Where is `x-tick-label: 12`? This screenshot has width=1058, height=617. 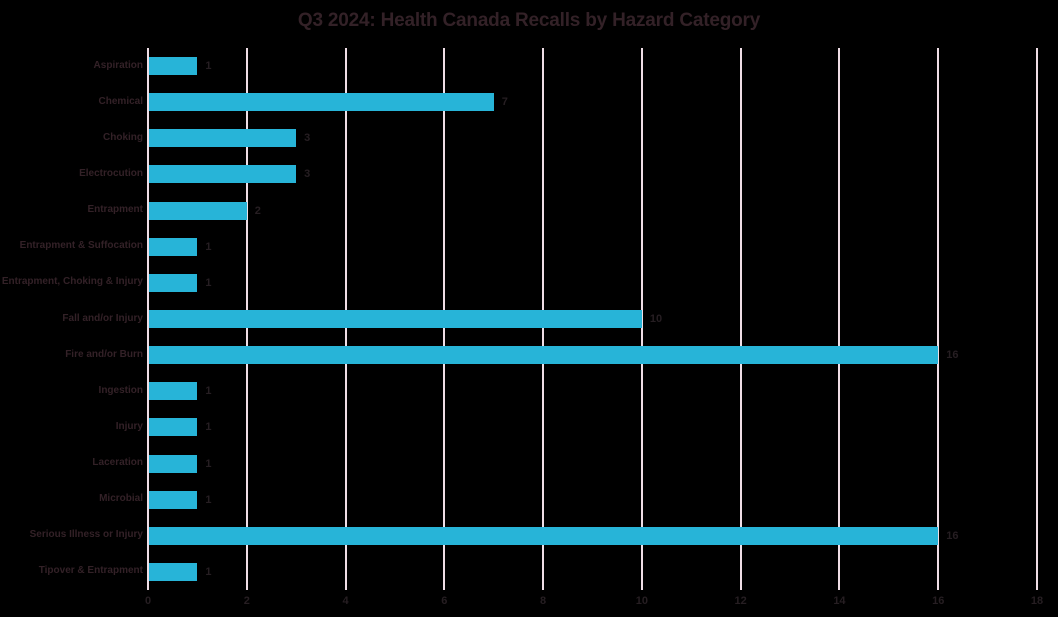
x-tick-label: 12 is located at coordinates (740, 601).